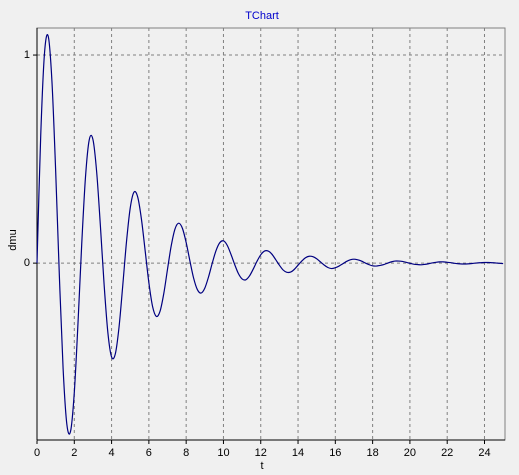  What do you see at coordinates (223, 453) in the screenshot?
I see `x-tick-label: 10` at bounding box center [223, 453].